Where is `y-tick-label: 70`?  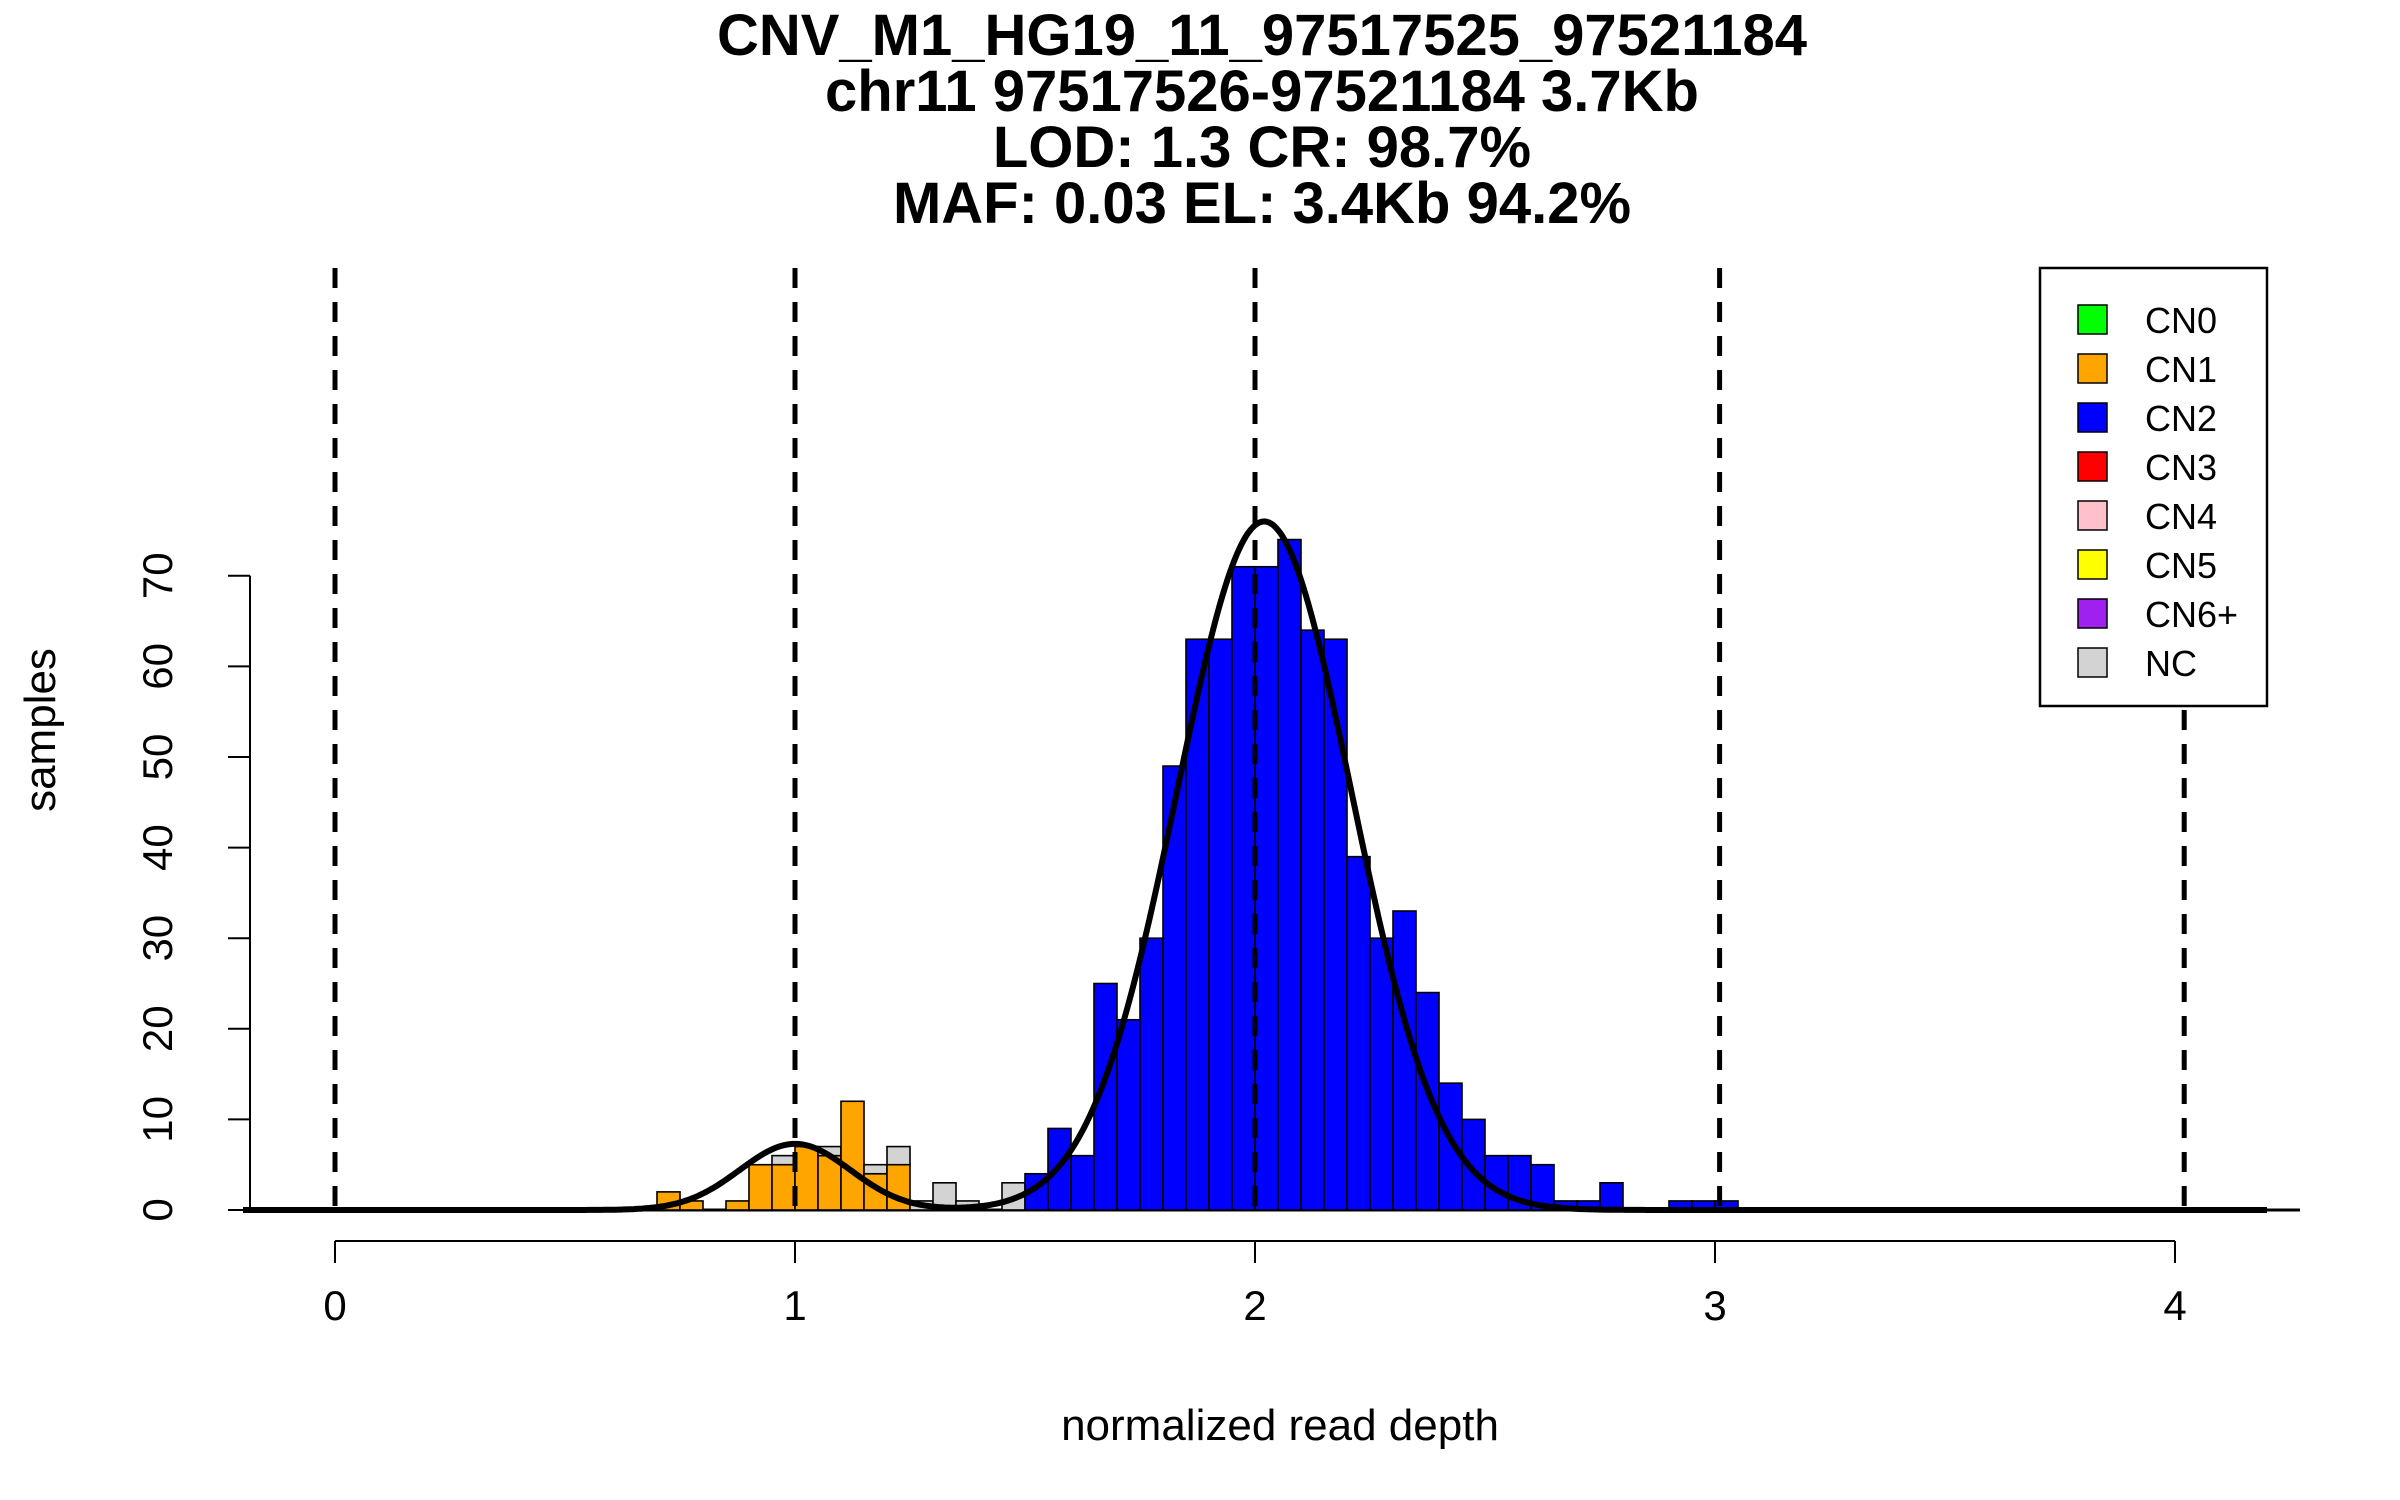
y-tick-label: 70 is located at coordinates (157, 575).